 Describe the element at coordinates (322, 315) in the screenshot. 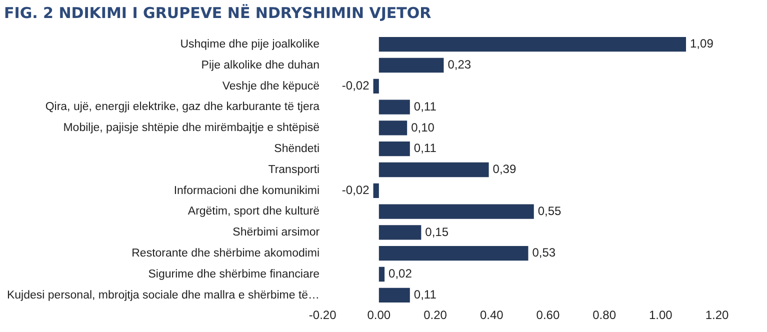

I see `x-tick-label: -0.20` at that location.